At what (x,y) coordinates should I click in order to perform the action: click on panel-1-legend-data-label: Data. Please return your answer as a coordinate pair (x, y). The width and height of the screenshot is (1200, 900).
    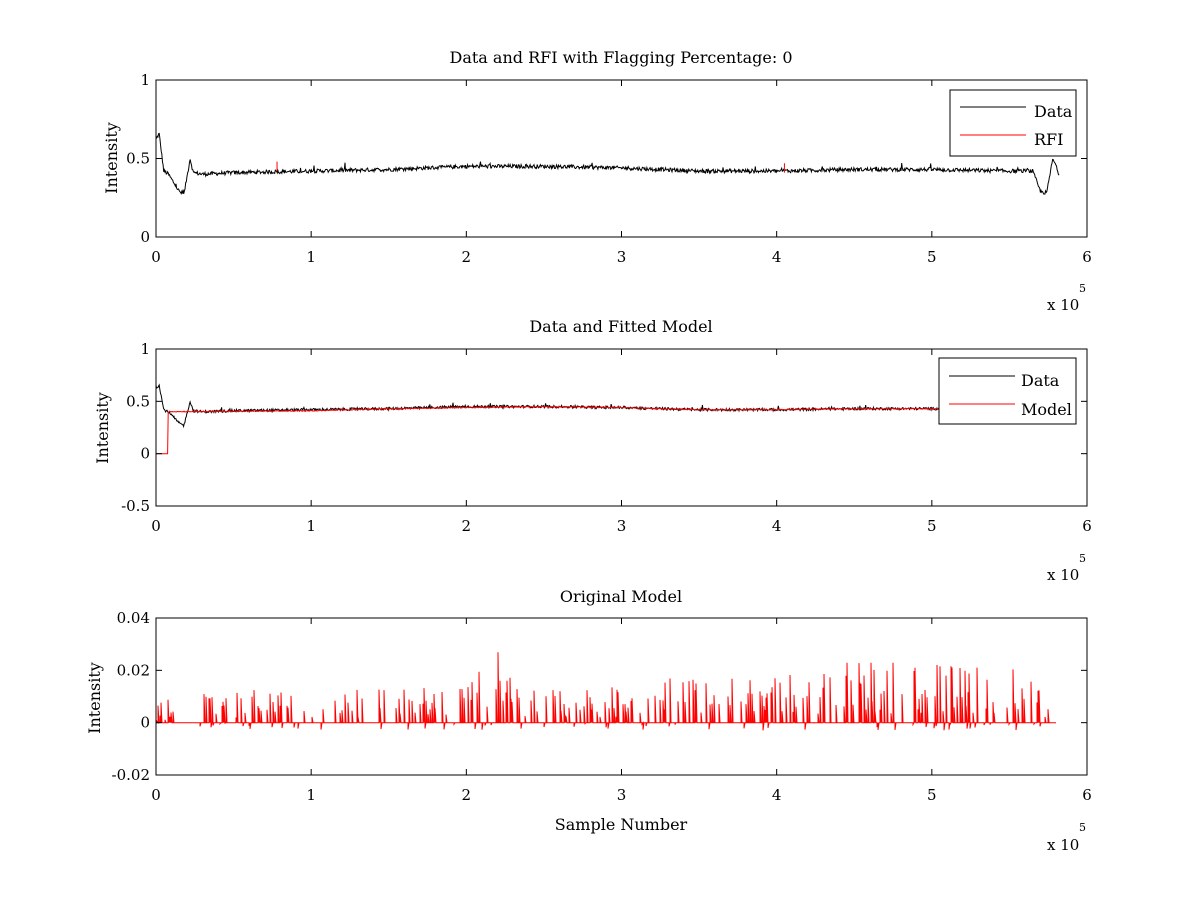
    Looking at the image, I should click on (1053, 111).